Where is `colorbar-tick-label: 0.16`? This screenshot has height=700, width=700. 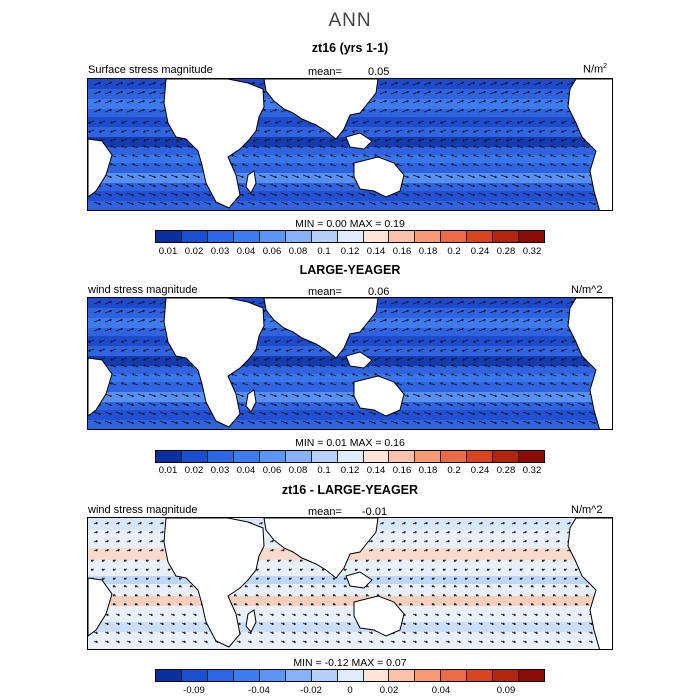
colorbar-tick-label: 0.16 is located at coordinates (402, 470).